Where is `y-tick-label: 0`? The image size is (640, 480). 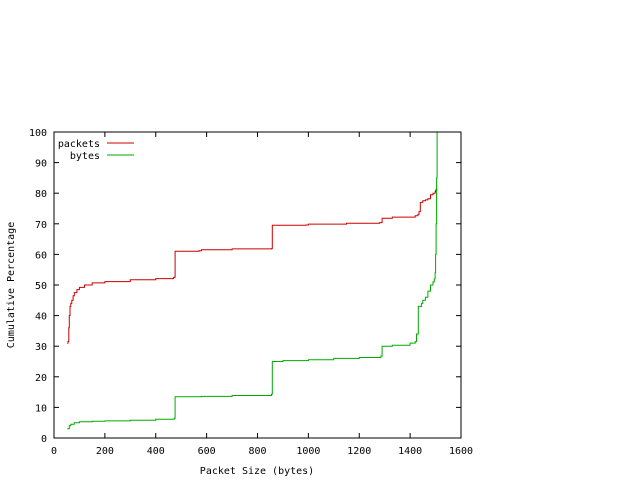
y-tick-label: 0 is located at coordinates (44, 439).